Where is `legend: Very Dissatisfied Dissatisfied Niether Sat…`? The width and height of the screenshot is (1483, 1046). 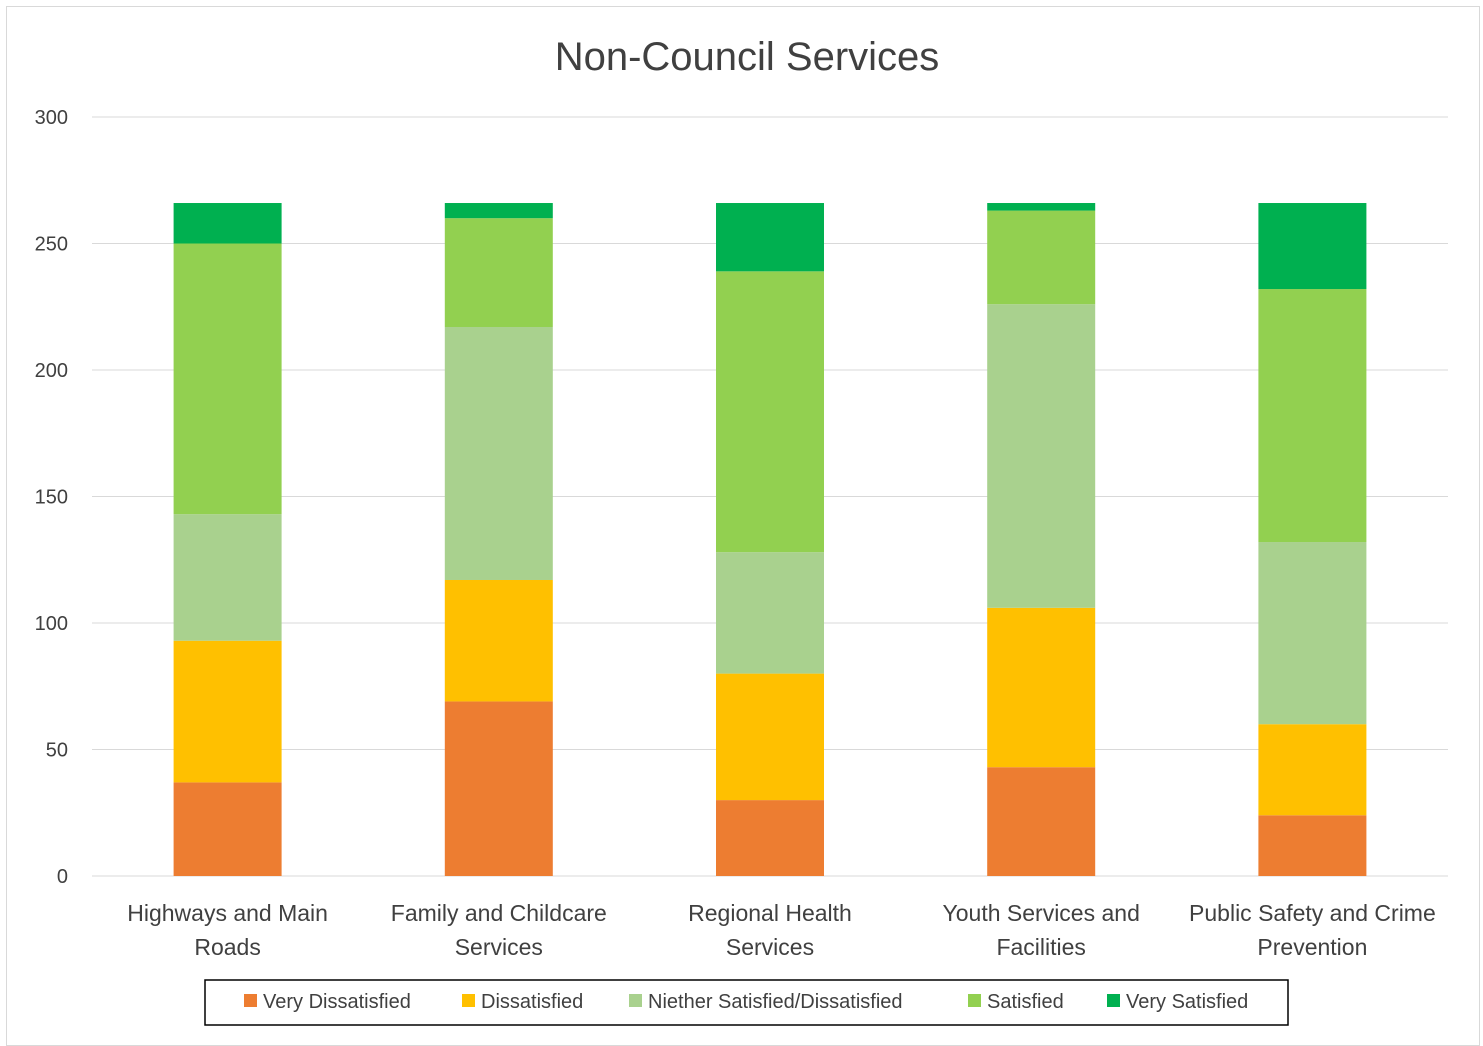 legend: Very Dissatisfied Dissatisfied Niether Sat… is located at coordinates (746, 1002).